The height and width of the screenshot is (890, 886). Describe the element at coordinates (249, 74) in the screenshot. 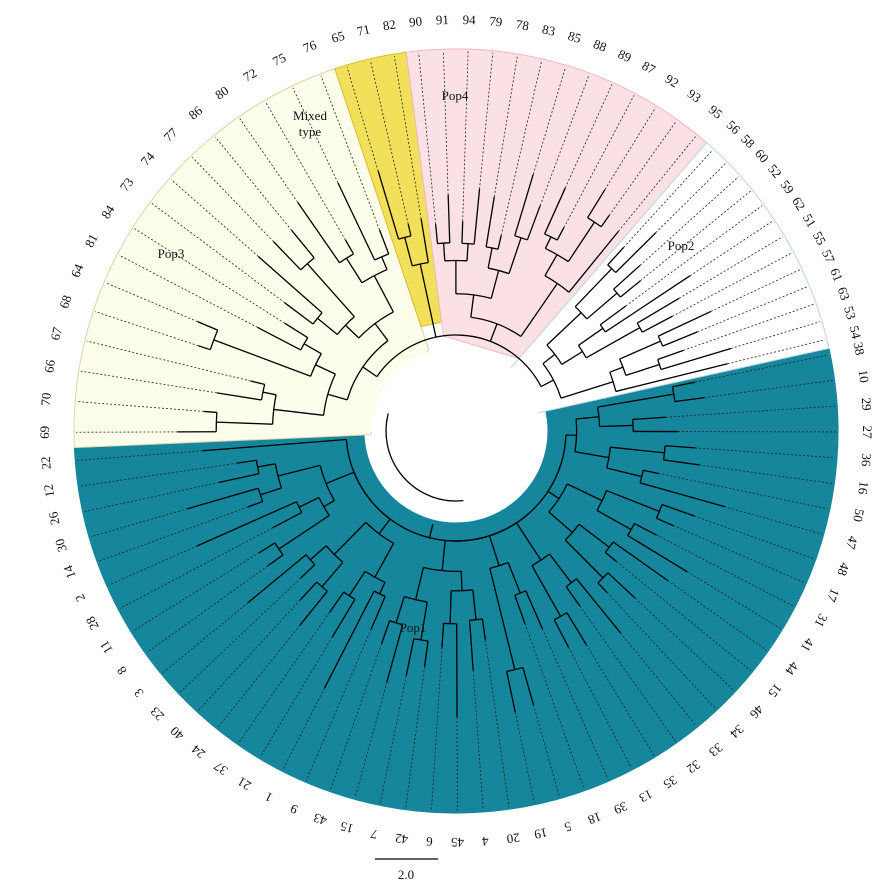

I see `leaf-label: 72` at that location.